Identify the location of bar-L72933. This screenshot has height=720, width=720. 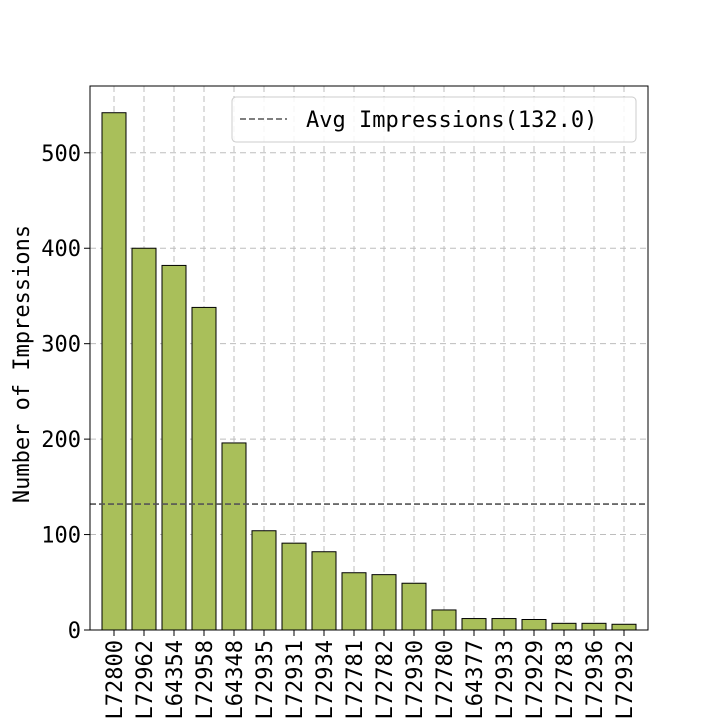
(504, 624).